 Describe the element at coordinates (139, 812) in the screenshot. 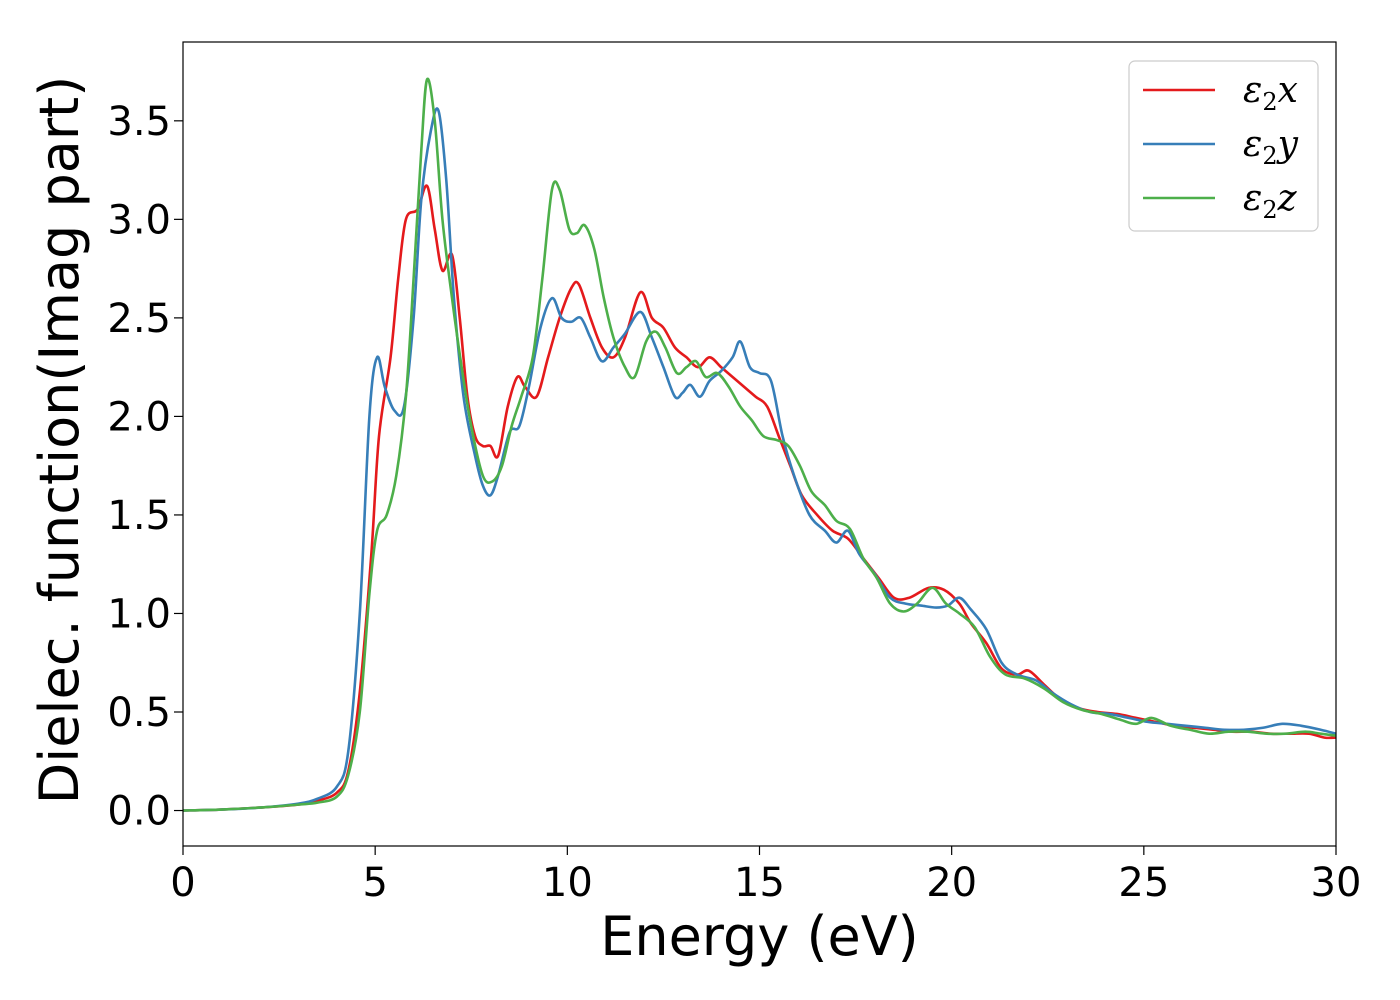

I see `y-tick-label: 0.0` at that location.